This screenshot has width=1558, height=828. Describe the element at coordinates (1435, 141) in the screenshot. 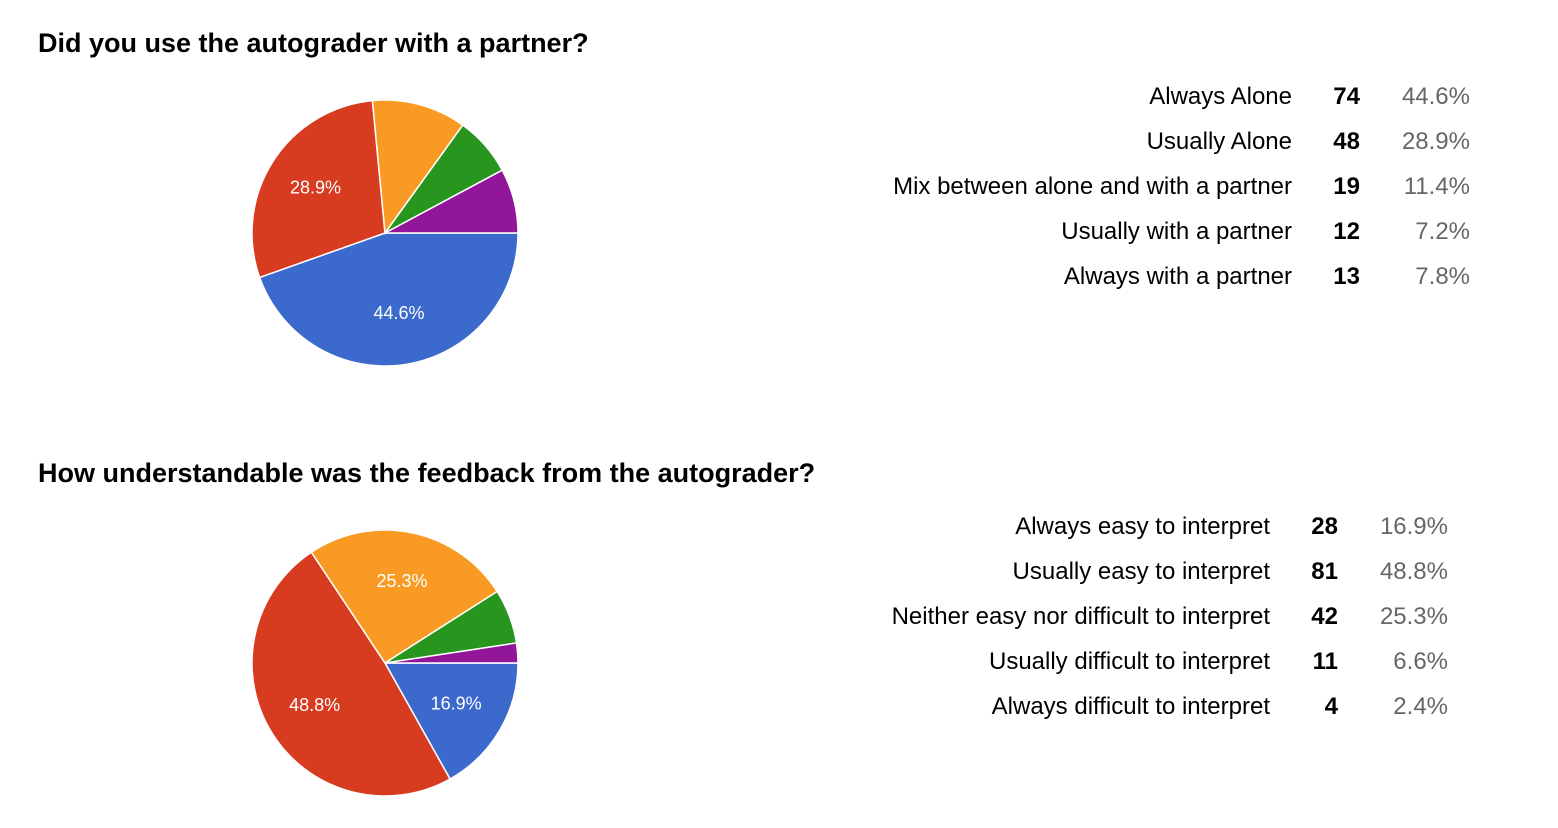

I see `legend-percent: 28.9%` at that location.